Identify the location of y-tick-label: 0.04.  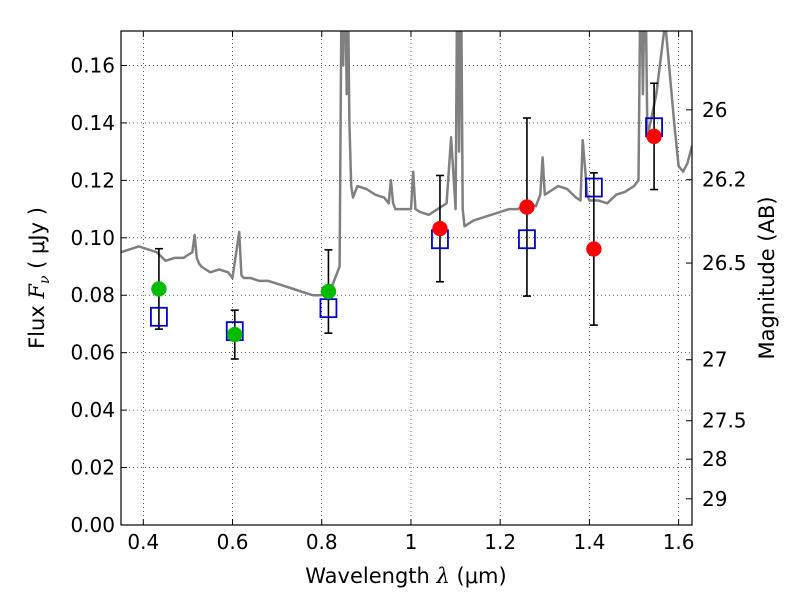
(92, 410).